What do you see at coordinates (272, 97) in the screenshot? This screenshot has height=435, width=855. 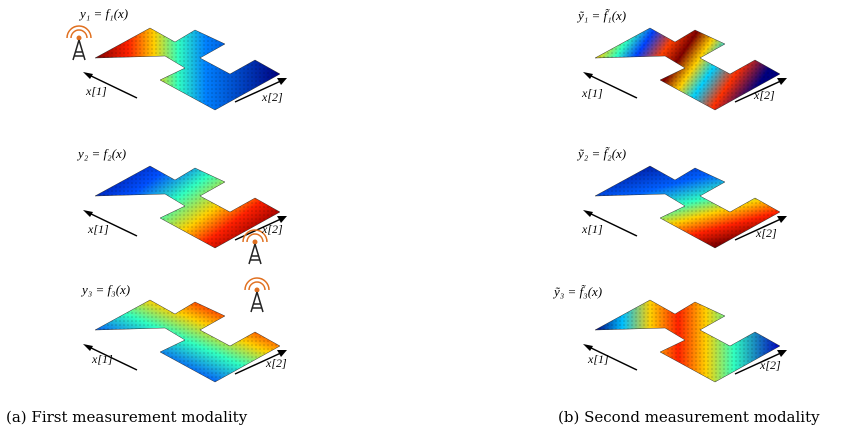 I see `x2-label-a1: x[2]` at bounding box center [272, 97].